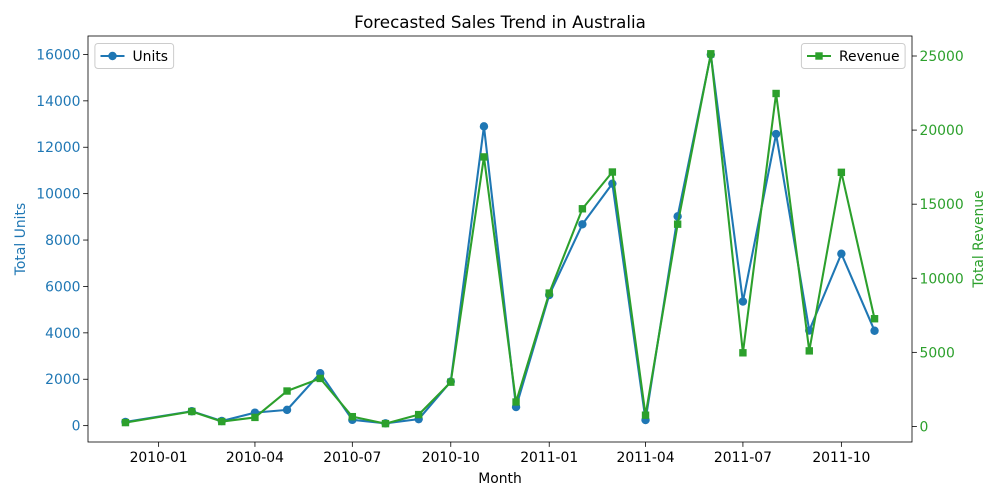 The image size is (1000, 500). Describe the element at coordinates (62, 334) in the screenshot. I see `left-y-tick-label: 4000` at that location.